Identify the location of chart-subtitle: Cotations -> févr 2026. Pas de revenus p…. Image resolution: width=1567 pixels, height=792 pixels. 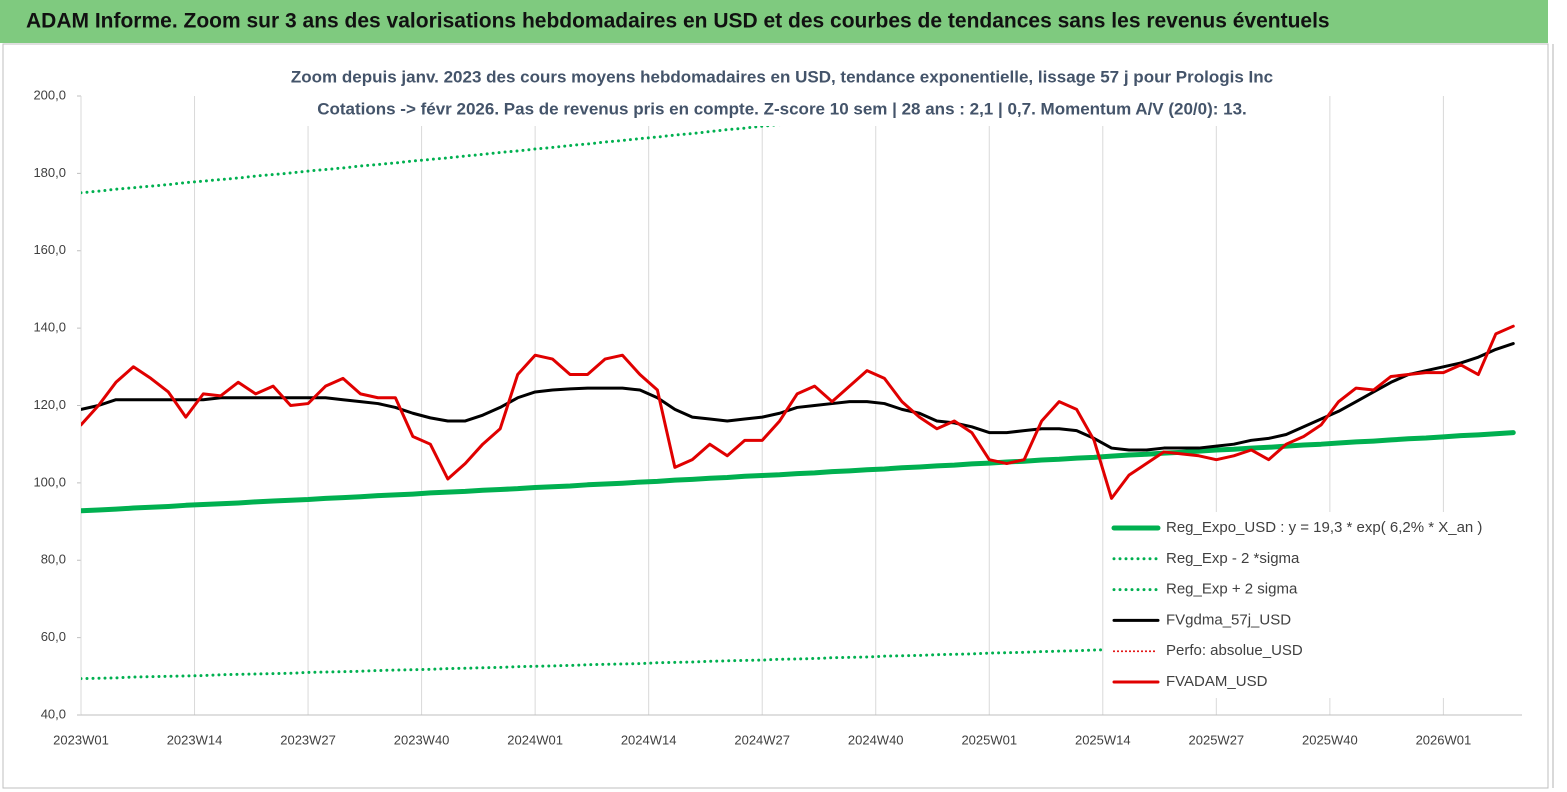
(782, 108).